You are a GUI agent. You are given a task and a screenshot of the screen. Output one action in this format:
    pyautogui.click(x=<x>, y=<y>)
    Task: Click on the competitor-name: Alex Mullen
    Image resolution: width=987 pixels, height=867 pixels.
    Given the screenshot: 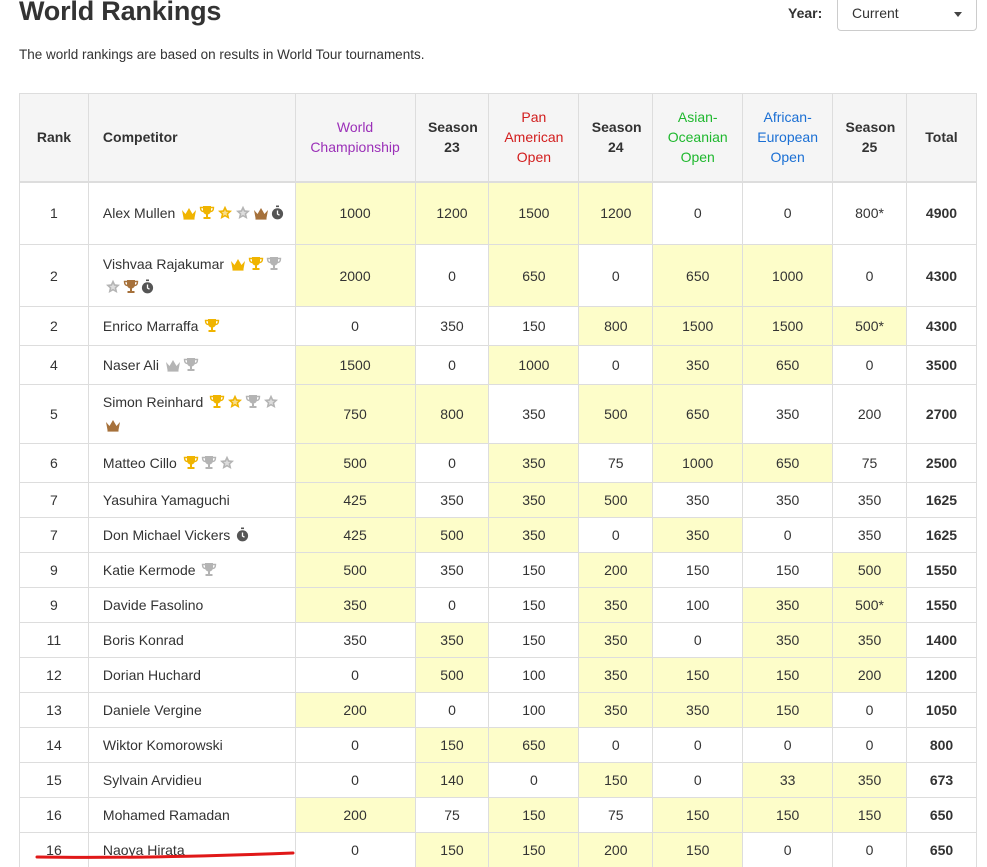 What is the action you would take?
    pyautogui.click(x=139, y=212)
    